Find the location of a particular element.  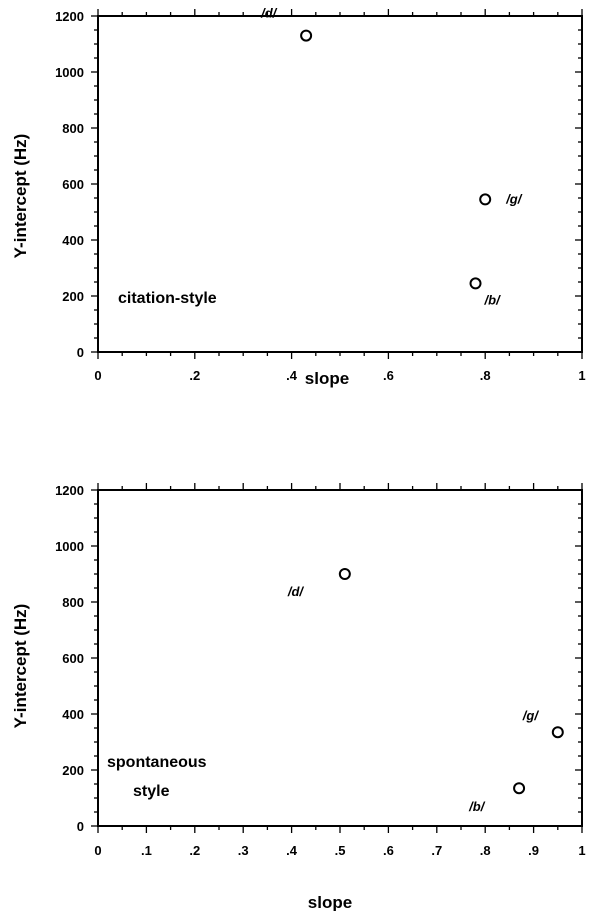

x-tick-label: .5 is located at coordinates (340, 850).